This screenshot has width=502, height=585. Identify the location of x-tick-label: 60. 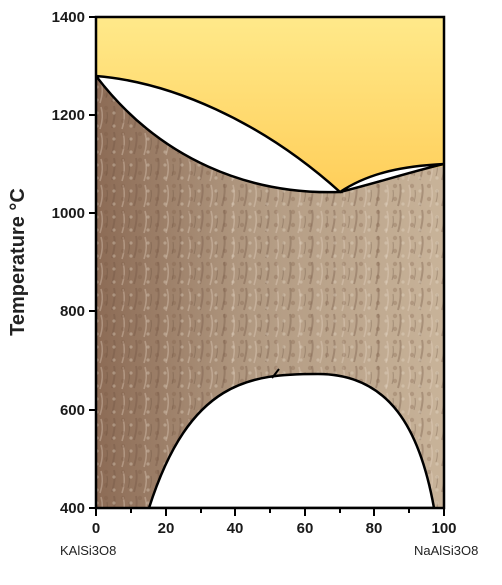
(305, 528).